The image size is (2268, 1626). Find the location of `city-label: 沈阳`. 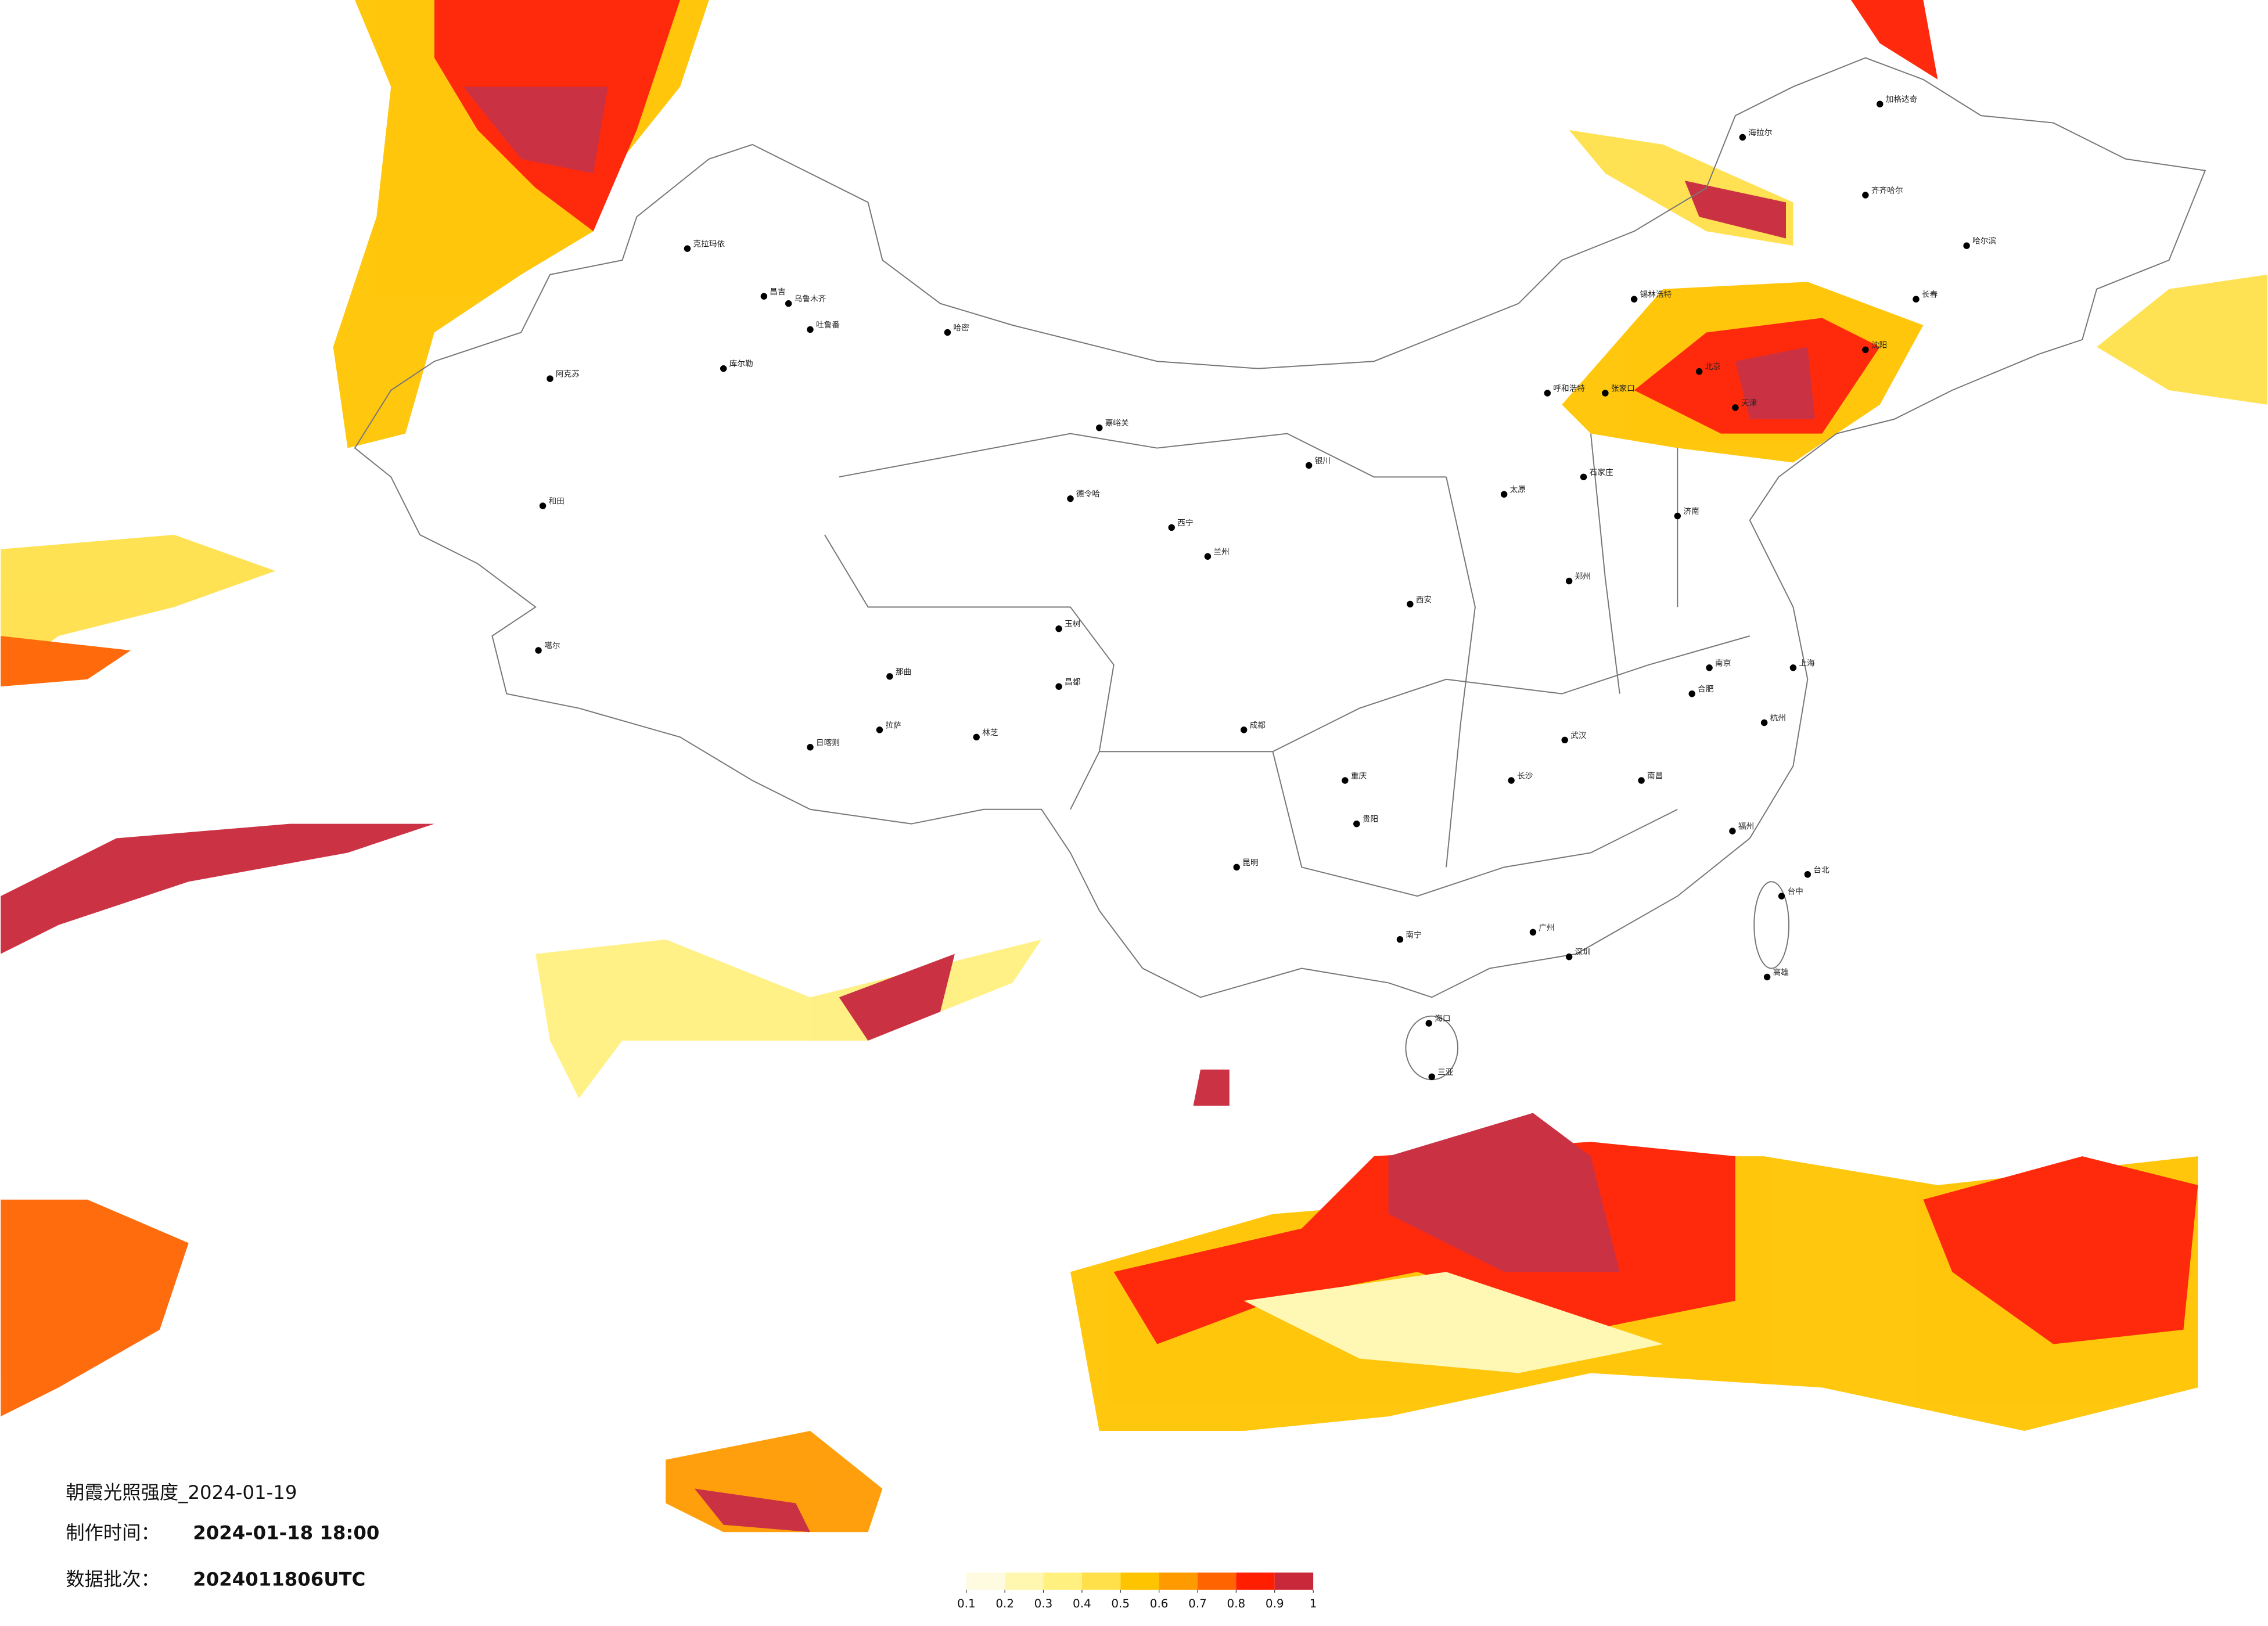

city-label: 沈阳 is located at coordinates (1879, 345).